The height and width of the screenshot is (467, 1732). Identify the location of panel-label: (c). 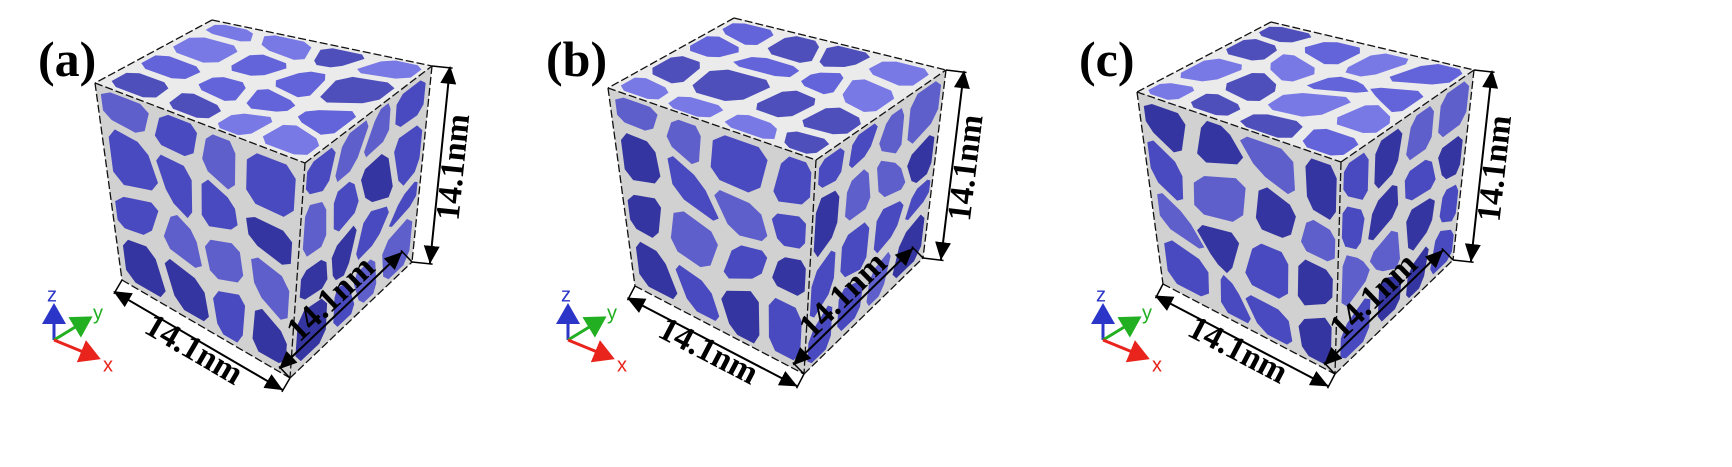
(1107, 59).